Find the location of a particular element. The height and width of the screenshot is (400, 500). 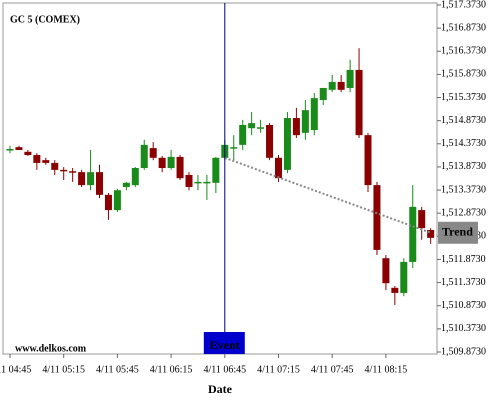

y-tick-label: 1,511.8730 is located at coordinates (463, 259).